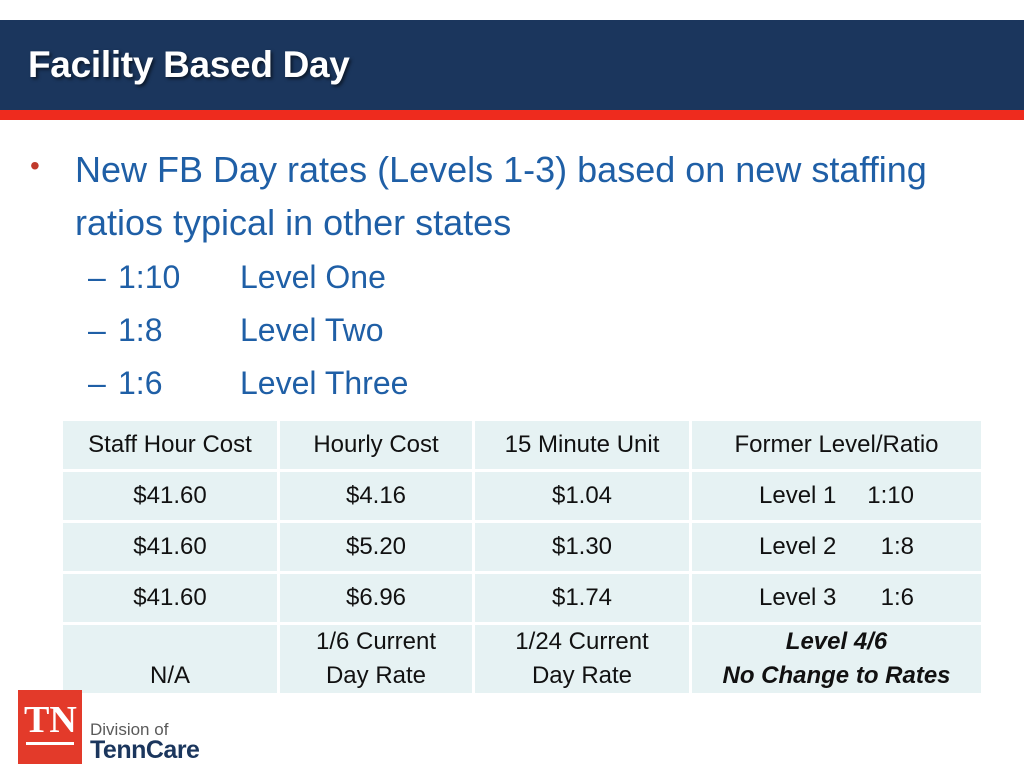 The height and width of the screenshot is (768, 1024). I want to click on cell-hourly-cost: $4.16, so click(376, 496).